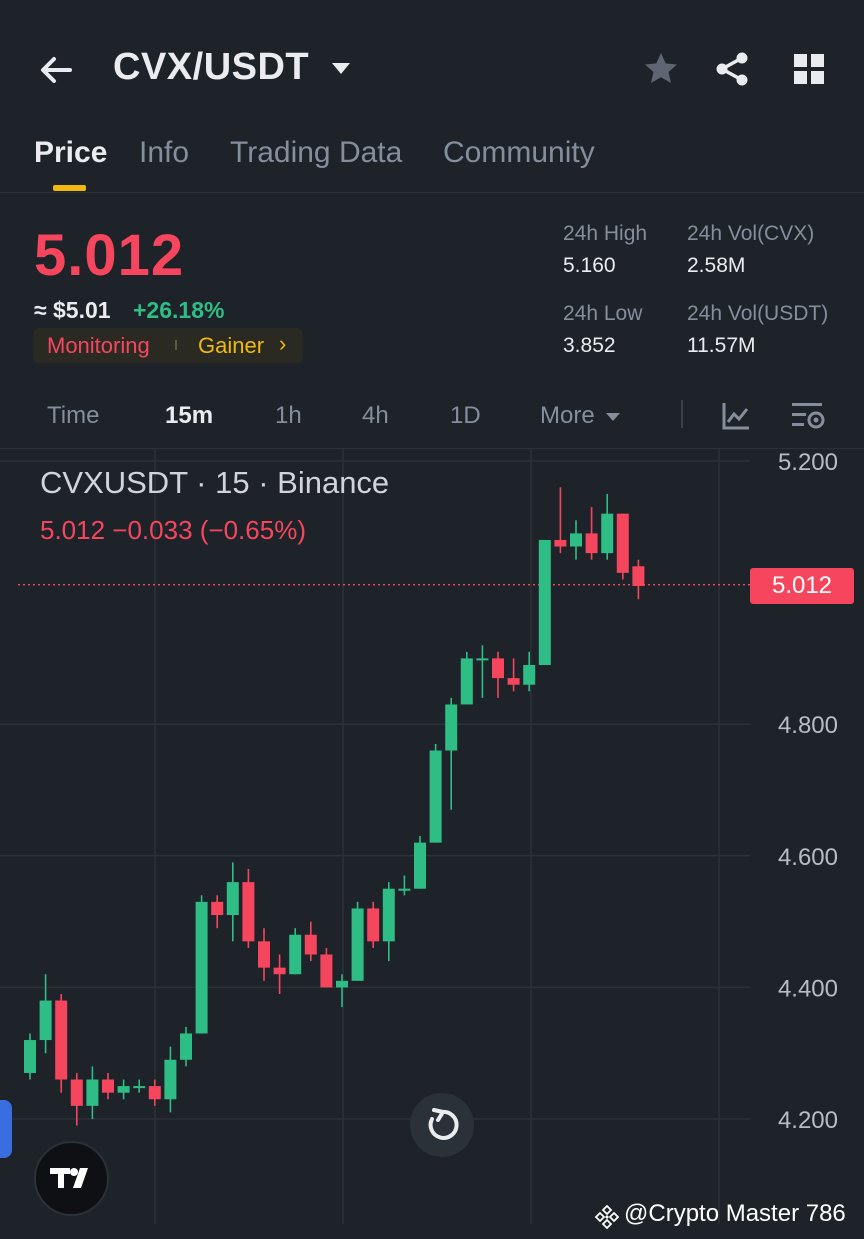  I want to click on timeframe-1d: 1D, so click(465, 415).